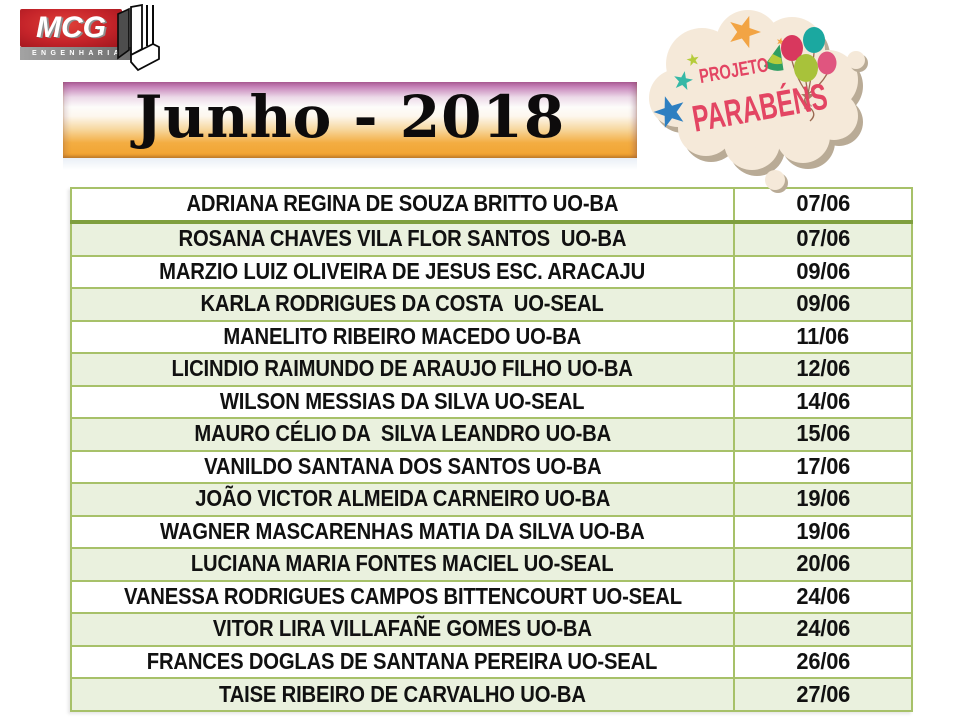  I want to click on birthday-date: 14/06, so click(823, 400).